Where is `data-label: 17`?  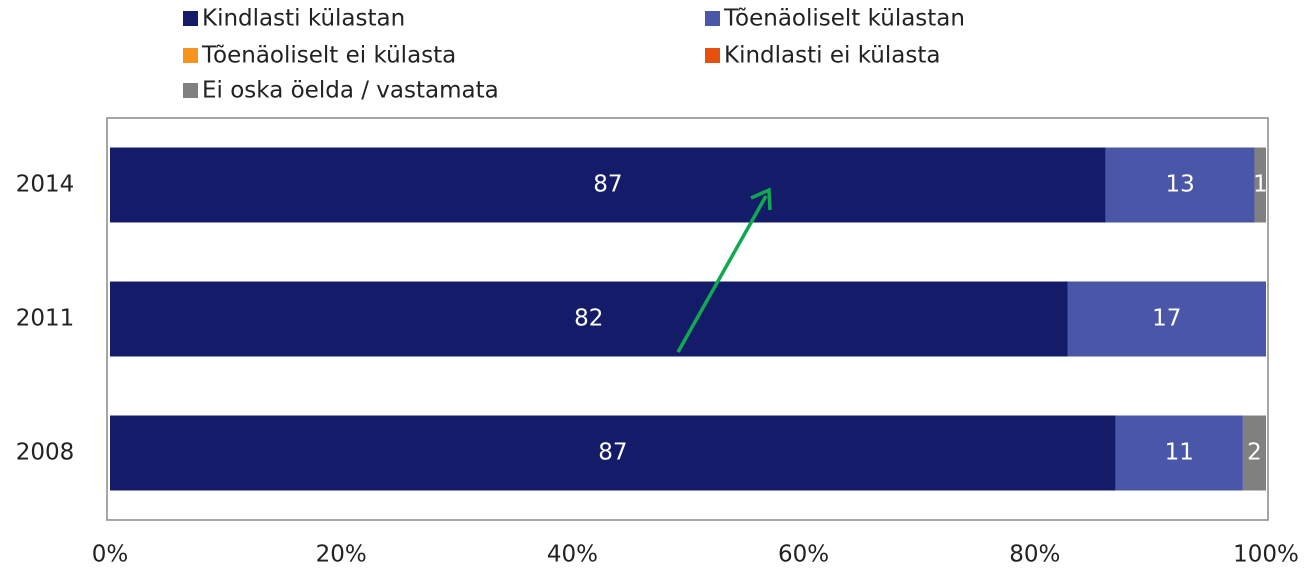
data-label: 17 is located at coordinates (1166, 319).